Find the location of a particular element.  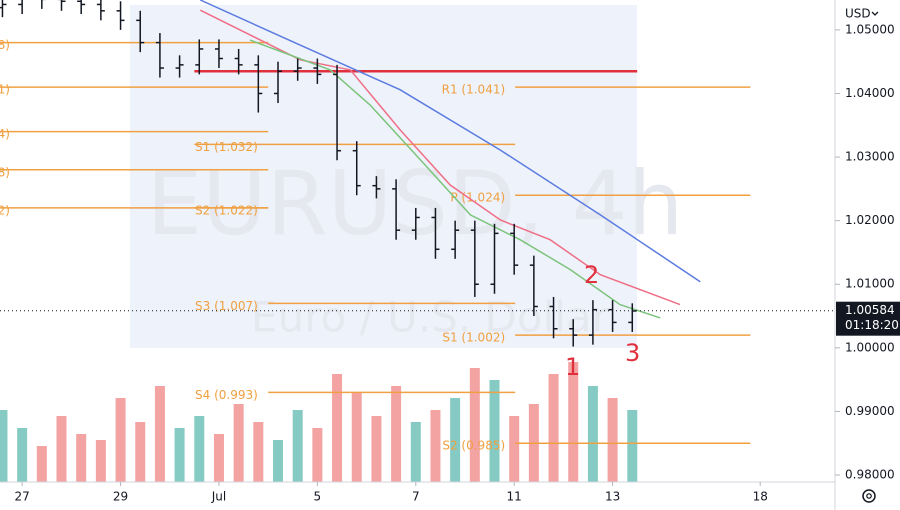

annotation: 2 is located at coordinates (591, 275).